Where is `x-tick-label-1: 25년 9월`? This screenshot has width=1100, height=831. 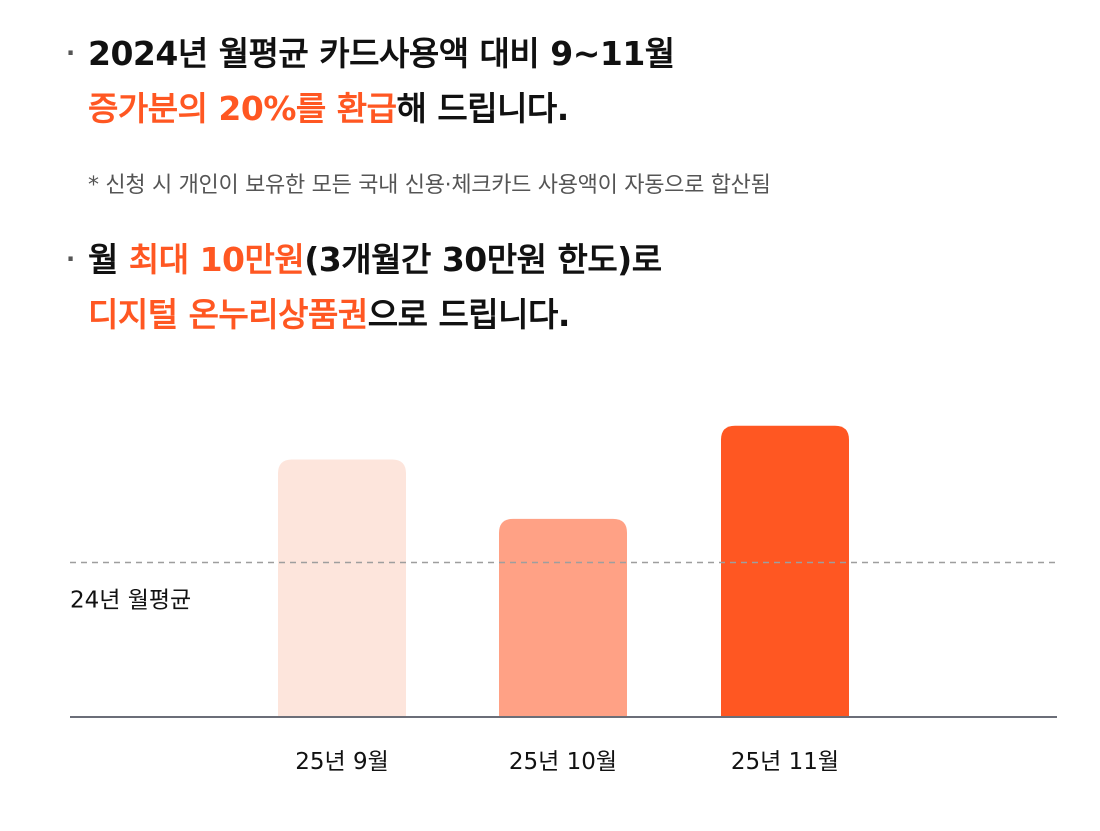
x-tick-label-1: 25년 9월 is located at coordinates (342, 762).